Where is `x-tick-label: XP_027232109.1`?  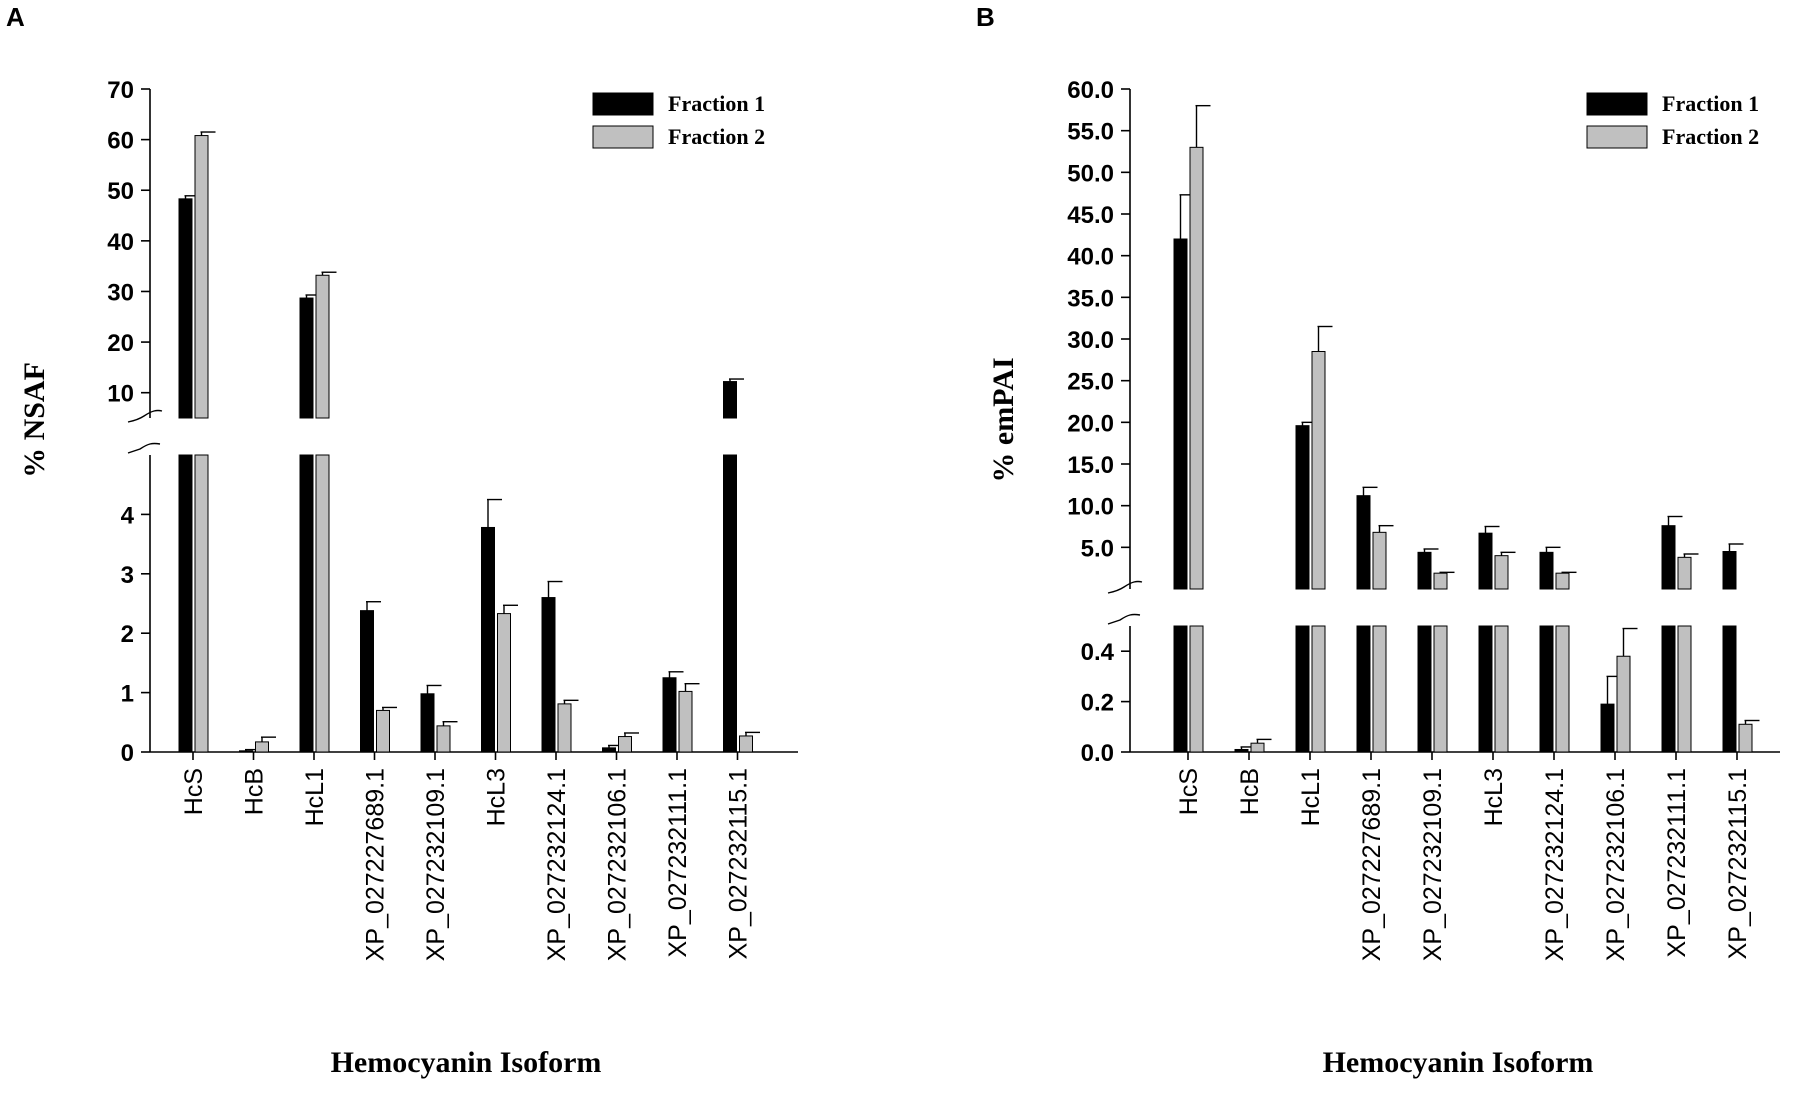 x-tick-label: XP_027232109.1 is located at coordinates (1433, 864).